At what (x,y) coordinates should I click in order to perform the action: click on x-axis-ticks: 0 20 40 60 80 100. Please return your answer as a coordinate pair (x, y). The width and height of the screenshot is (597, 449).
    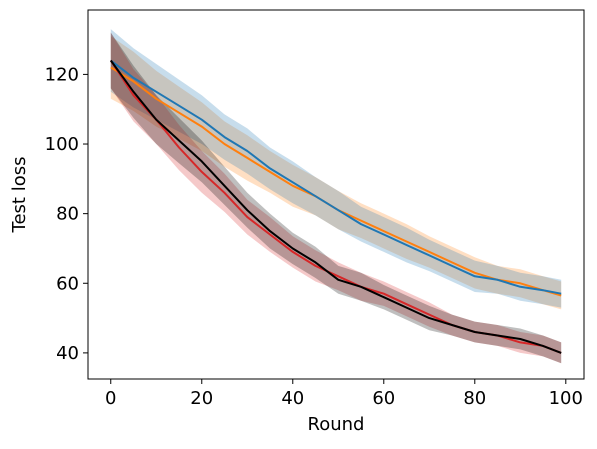
    Looking at the image, I should click on (344, 394).